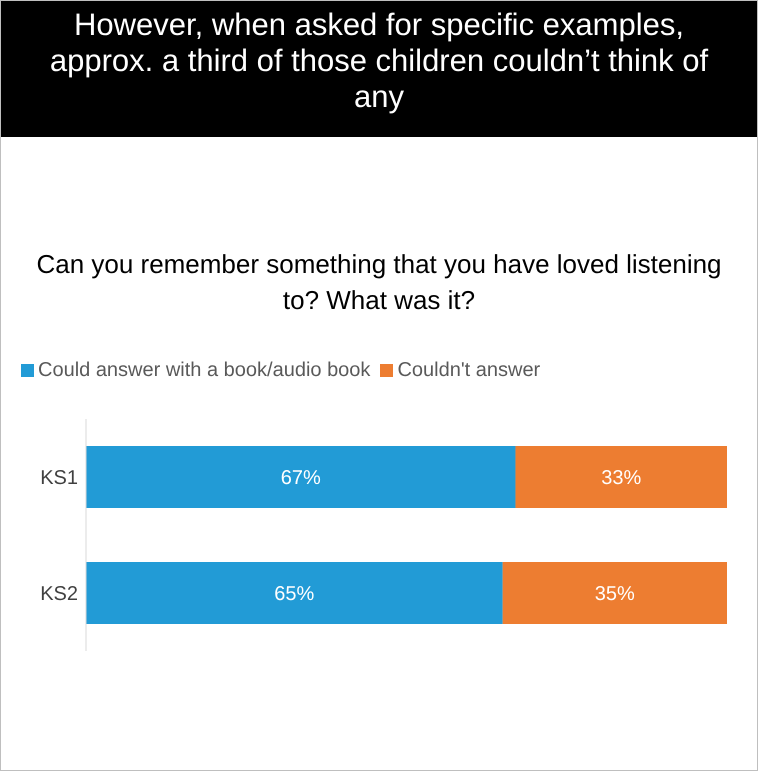 Image resolution: width=758 pixels, height=771 pixels. What do you see at coordinates (300, 478) in the screenshot?
I see `data-label: 67%` at bounding box center [300, 478].